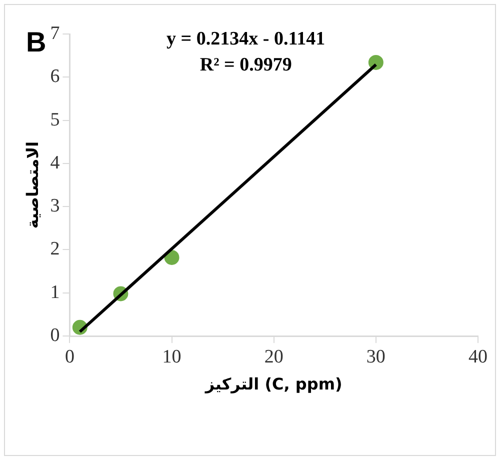  I want to click on y-tick-label: 2, so click(55, 249).